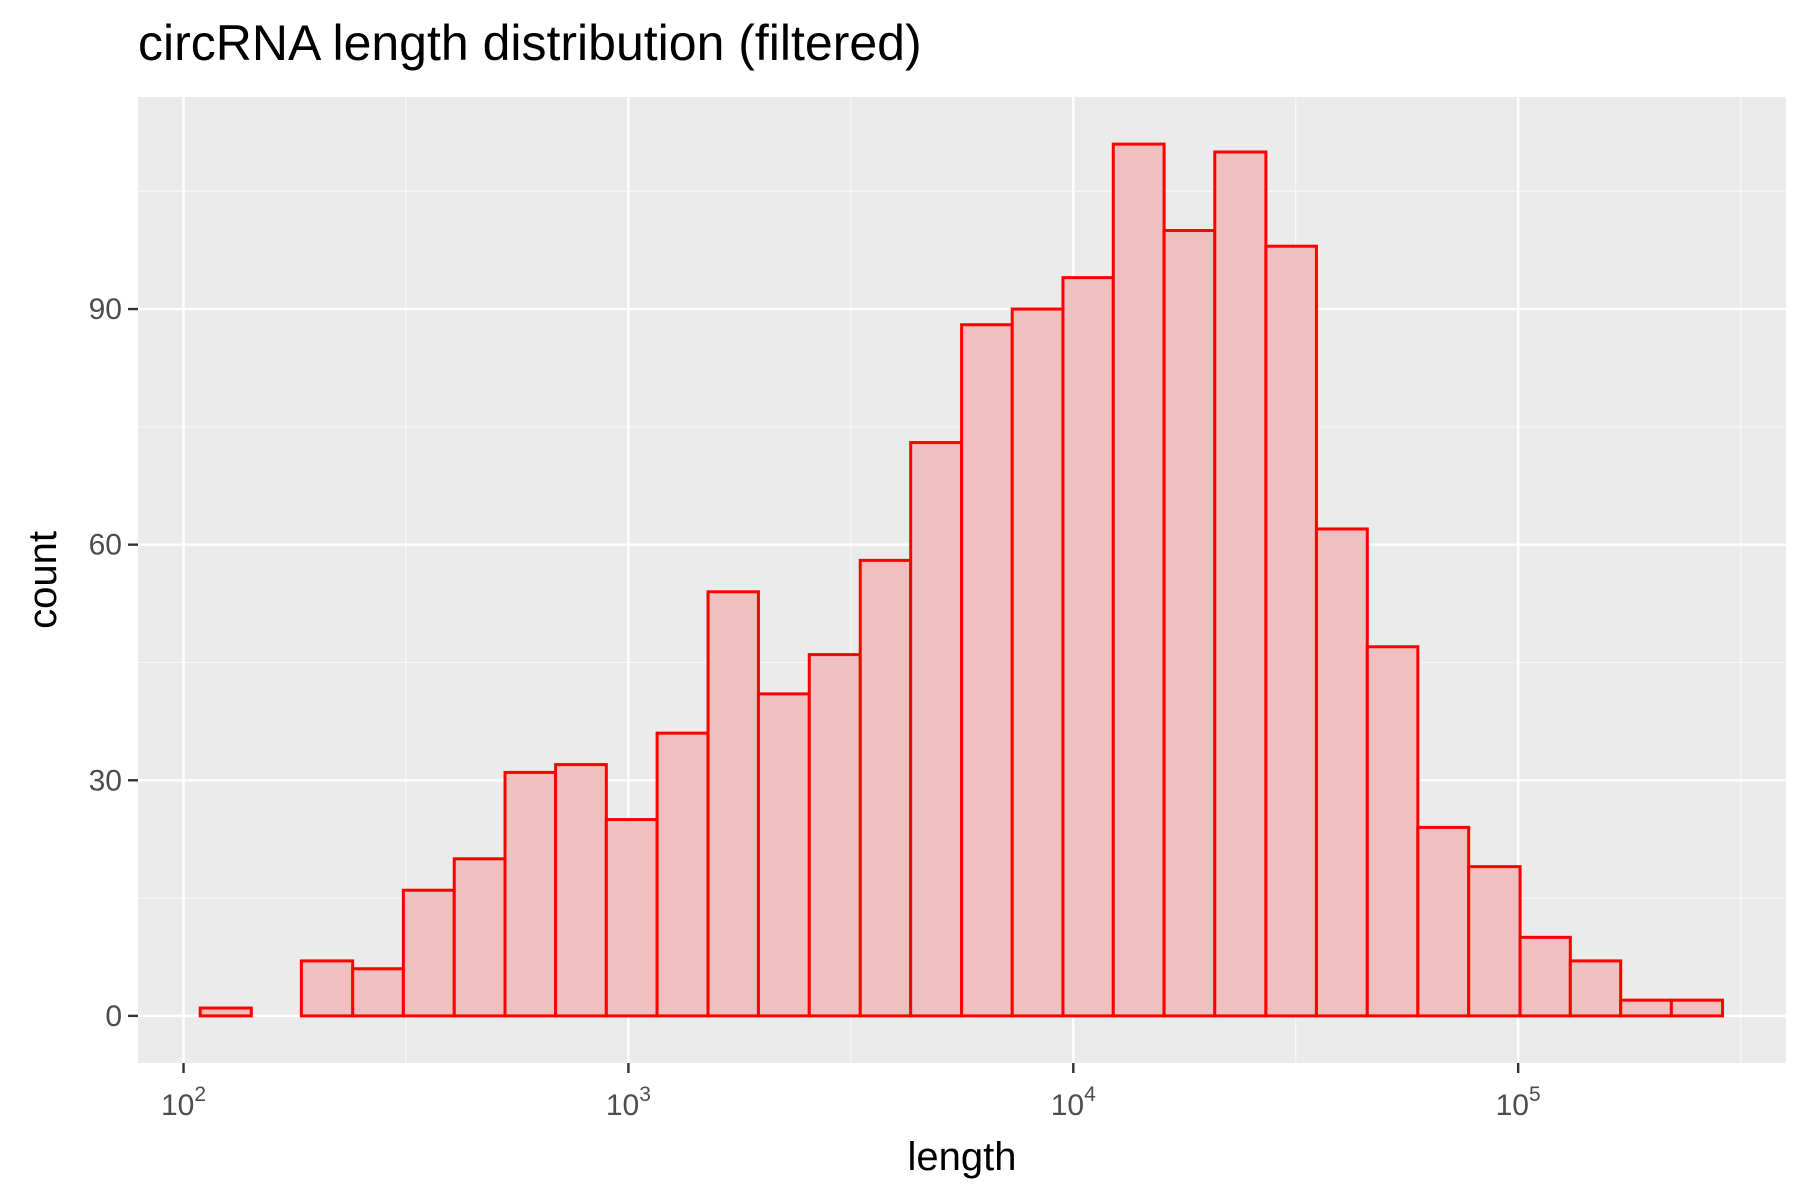 The image size is (1800, 1200). What do you see at coordinates (1518, 1102) in the screenshot?
I see `x-tick-label: 10⁵` at bounding box center [1518, 1102].